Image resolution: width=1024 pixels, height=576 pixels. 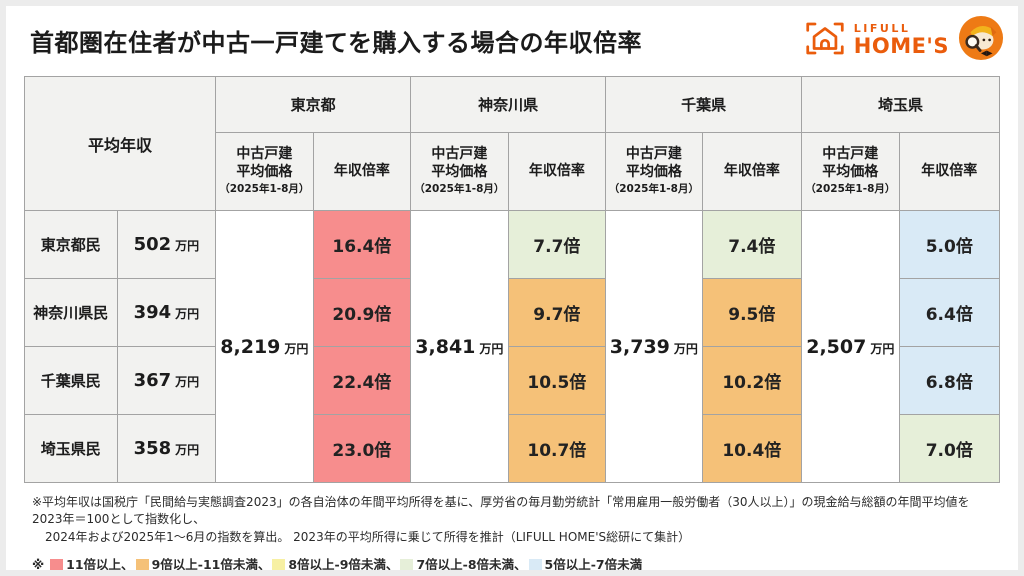 I want to click on income-cell: 394 万円, so click(x=166, y=312).